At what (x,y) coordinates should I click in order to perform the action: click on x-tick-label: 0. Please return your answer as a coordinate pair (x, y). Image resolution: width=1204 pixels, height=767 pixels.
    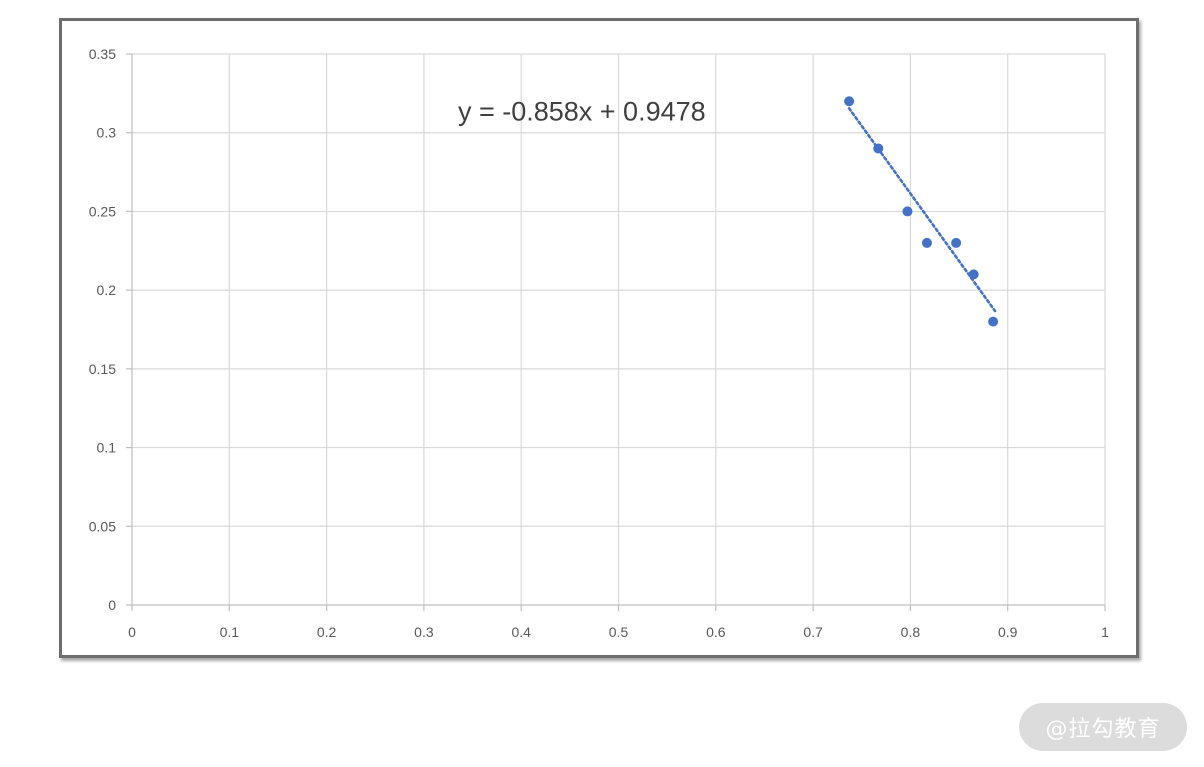
    Looking at the image, I should click on (132, 632).